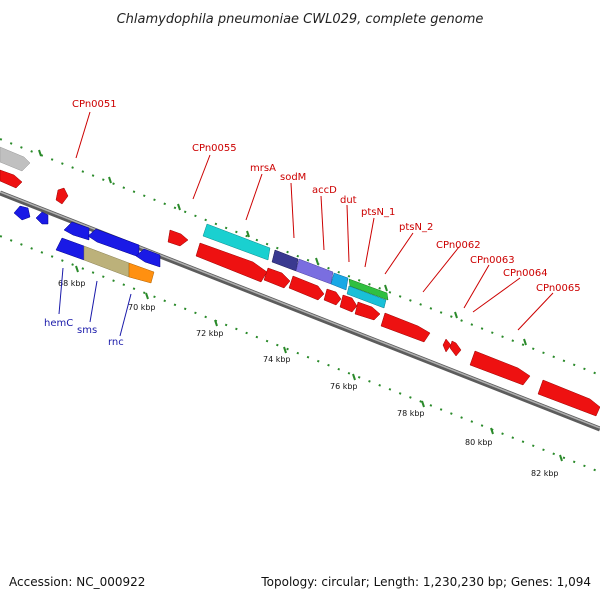 This screenshot has height=600, width=600. I want to click on label-rnc: rnc, so click(116, 342).